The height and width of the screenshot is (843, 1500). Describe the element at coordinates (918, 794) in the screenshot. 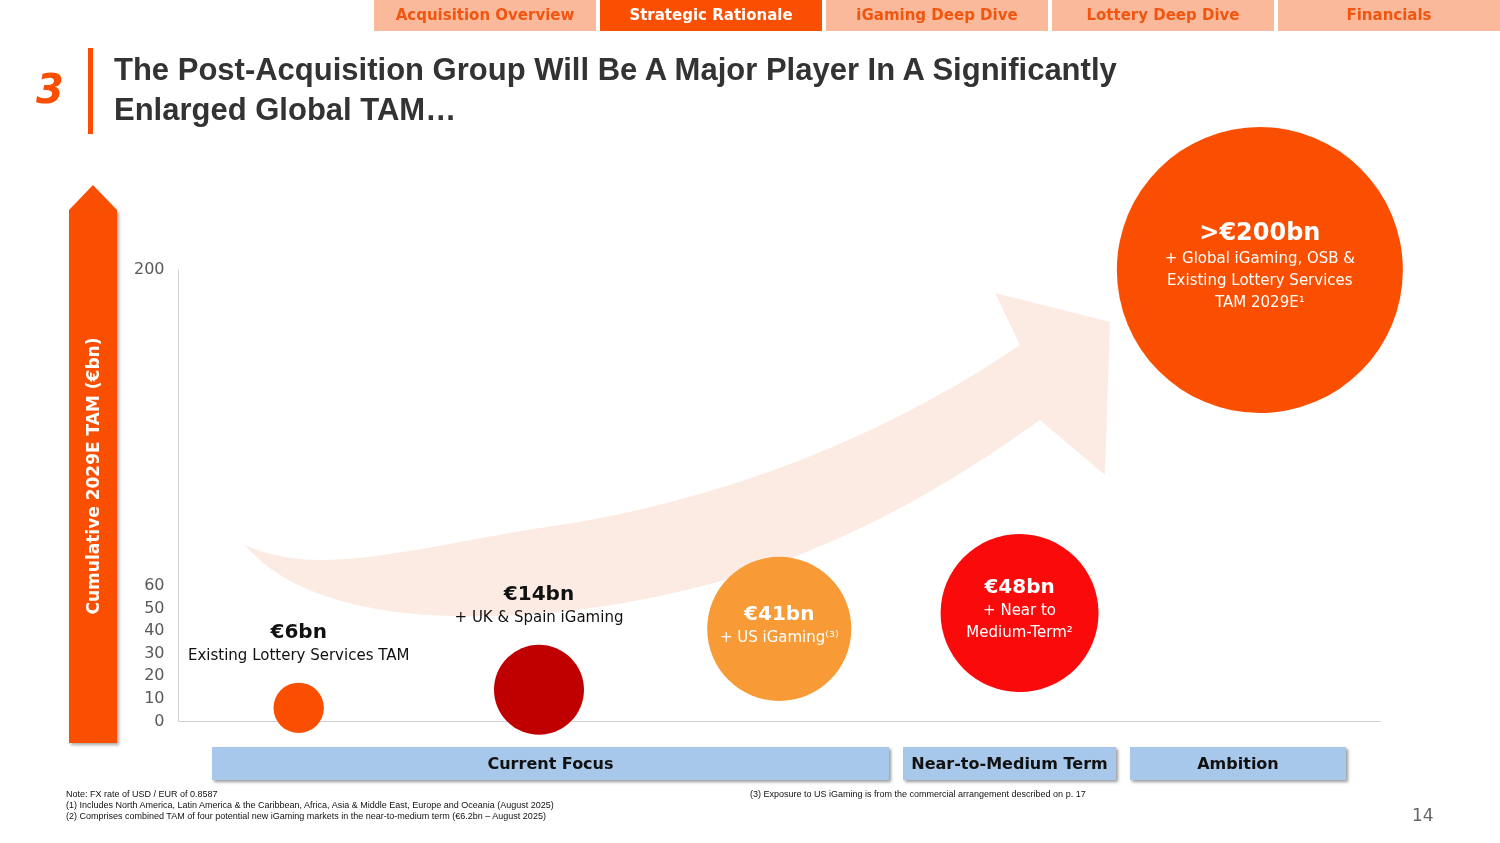

I see `text: (3) Exposure to US iGaming is from the commercial arrangement described on p. 17` at that location.